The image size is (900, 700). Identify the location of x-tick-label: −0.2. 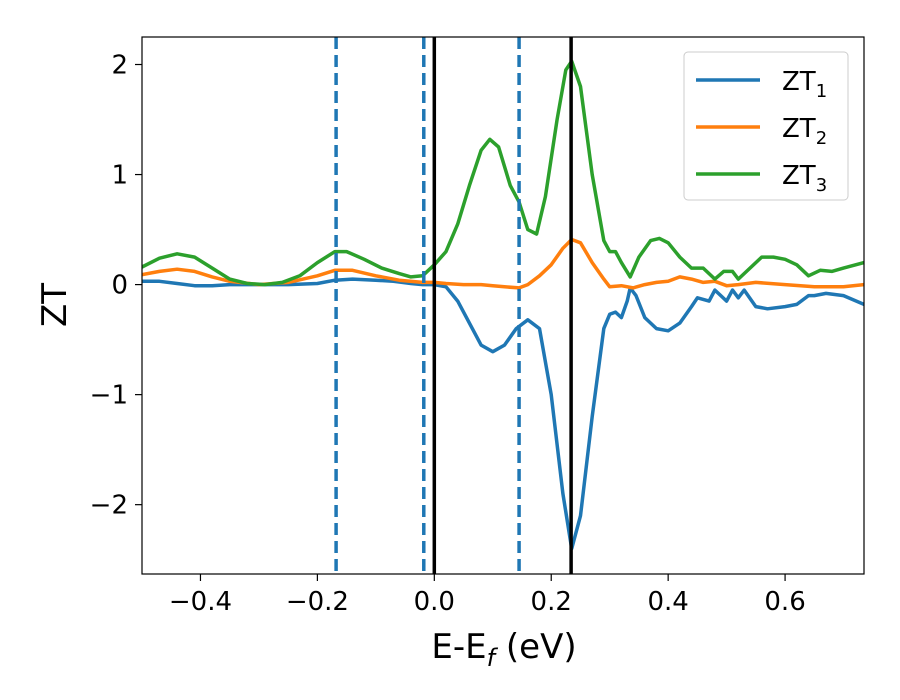
(317, 602).